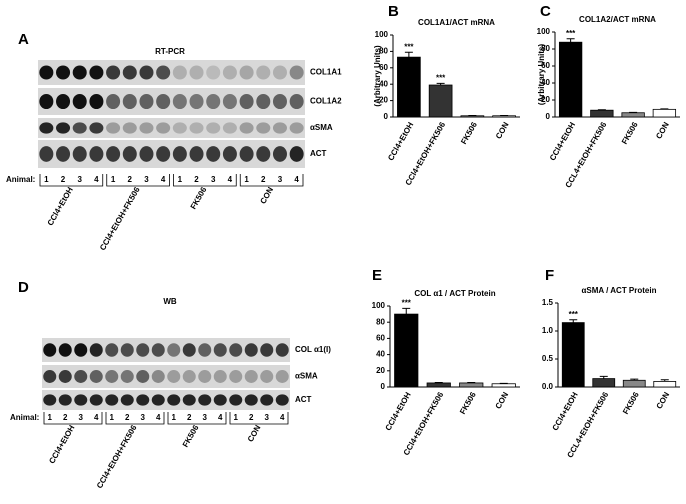 This screenshot has width=686, height=504. What do you see at coordinates (326, 72) in the screenshot?
I see `row-label: COL1A1` at bounding box center [326, 72].